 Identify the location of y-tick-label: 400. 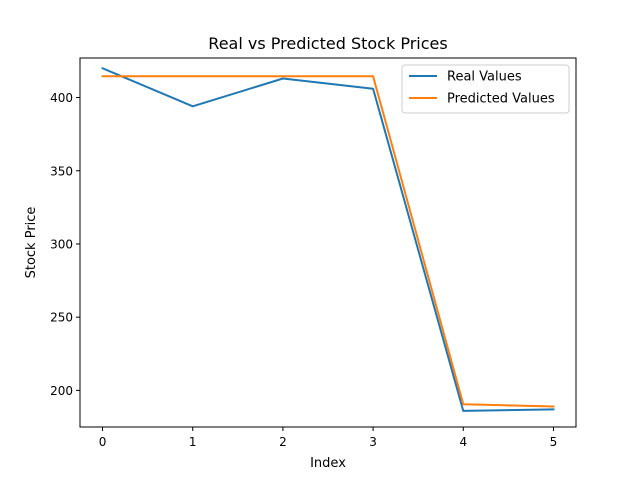
(61, 98).